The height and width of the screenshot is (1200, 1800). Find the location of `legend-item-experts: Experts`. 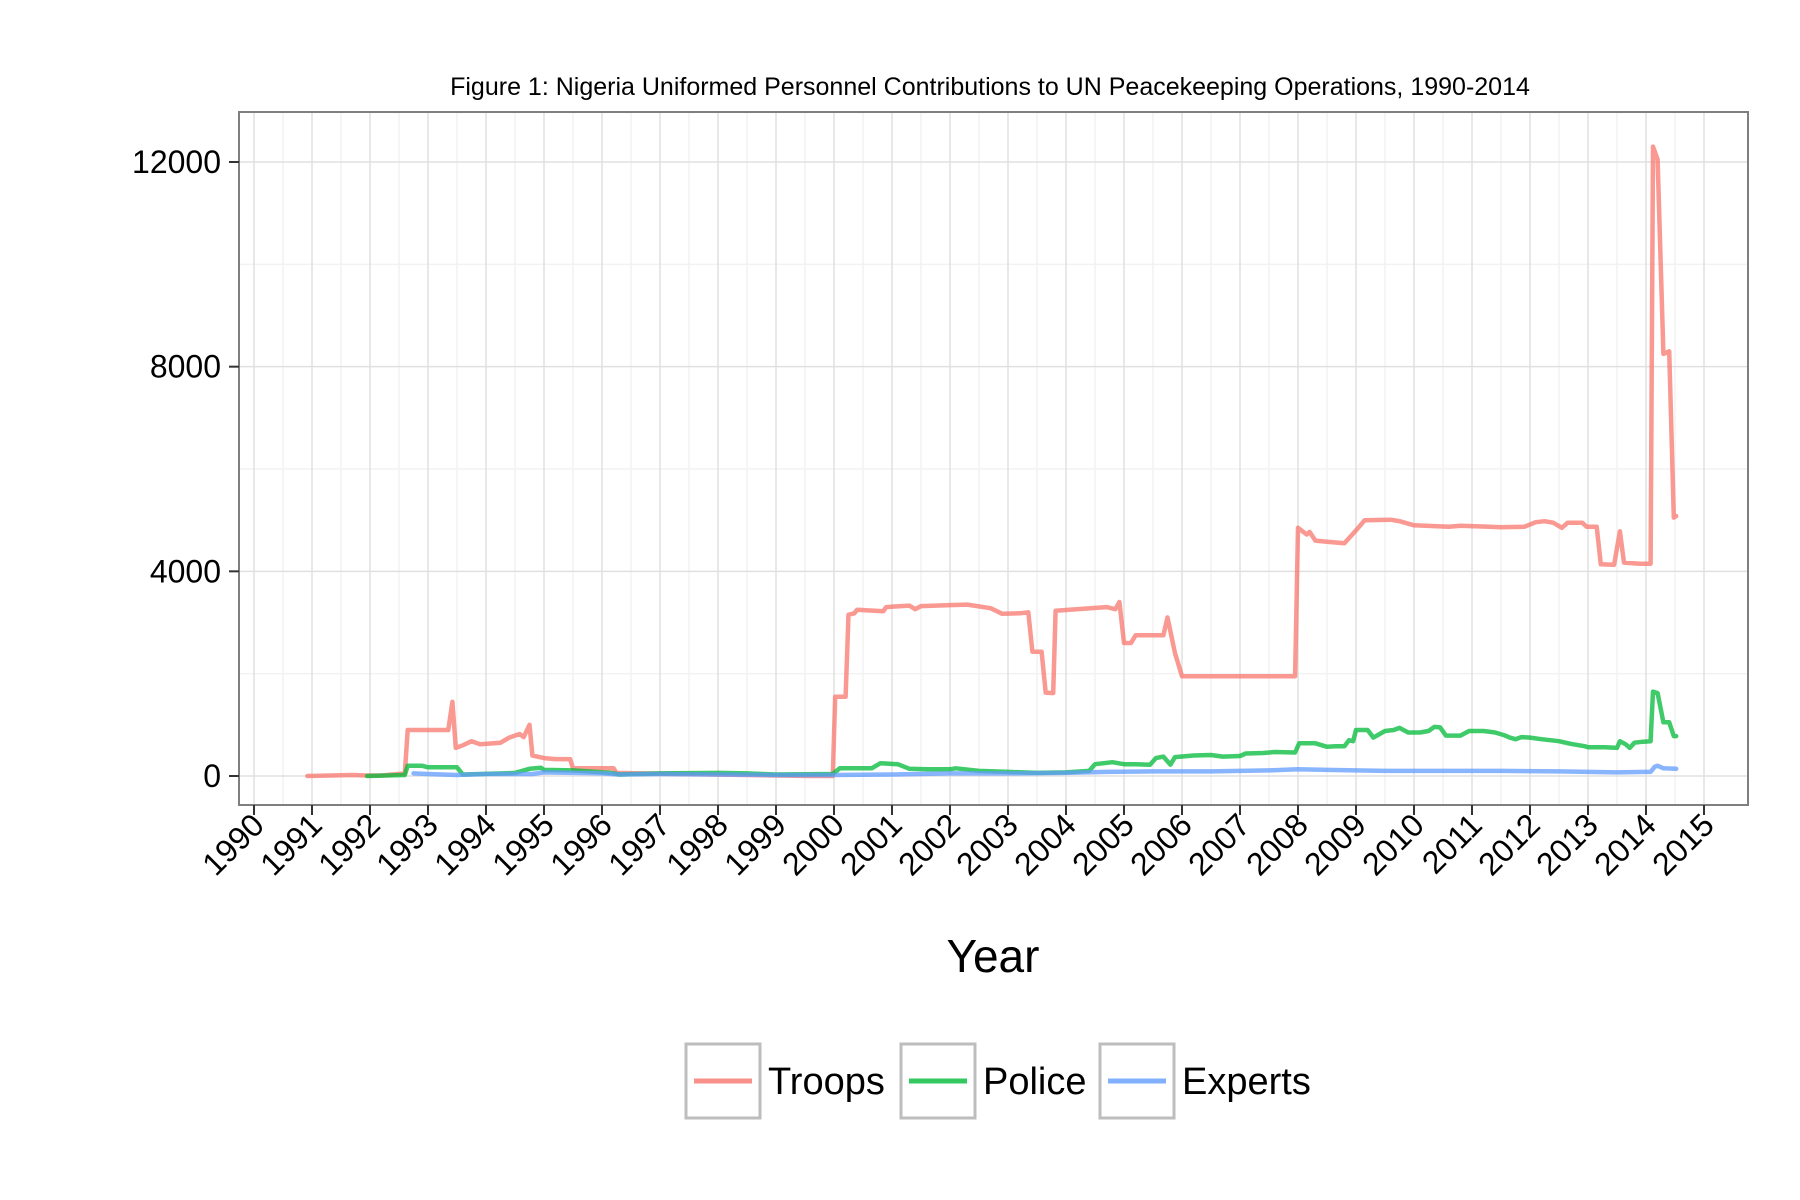

legend-item-experts: Experts is located at coordinates (1204, 1081).